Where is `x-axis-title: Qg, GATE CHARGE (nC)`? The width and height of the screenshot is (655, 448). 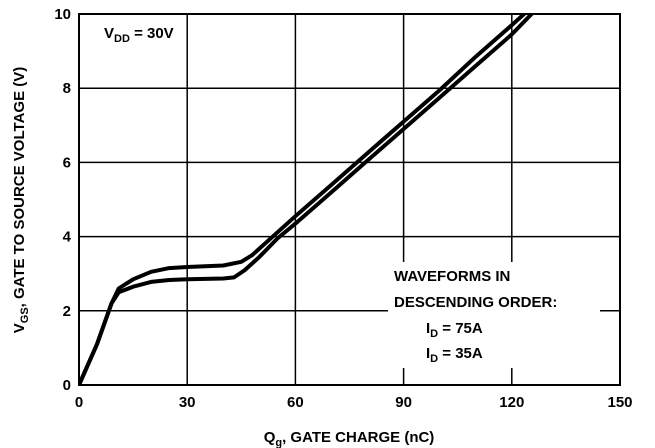 x-axis-title: Qg, GATE CHARGE (nC) is located at coordinates (349, 438).